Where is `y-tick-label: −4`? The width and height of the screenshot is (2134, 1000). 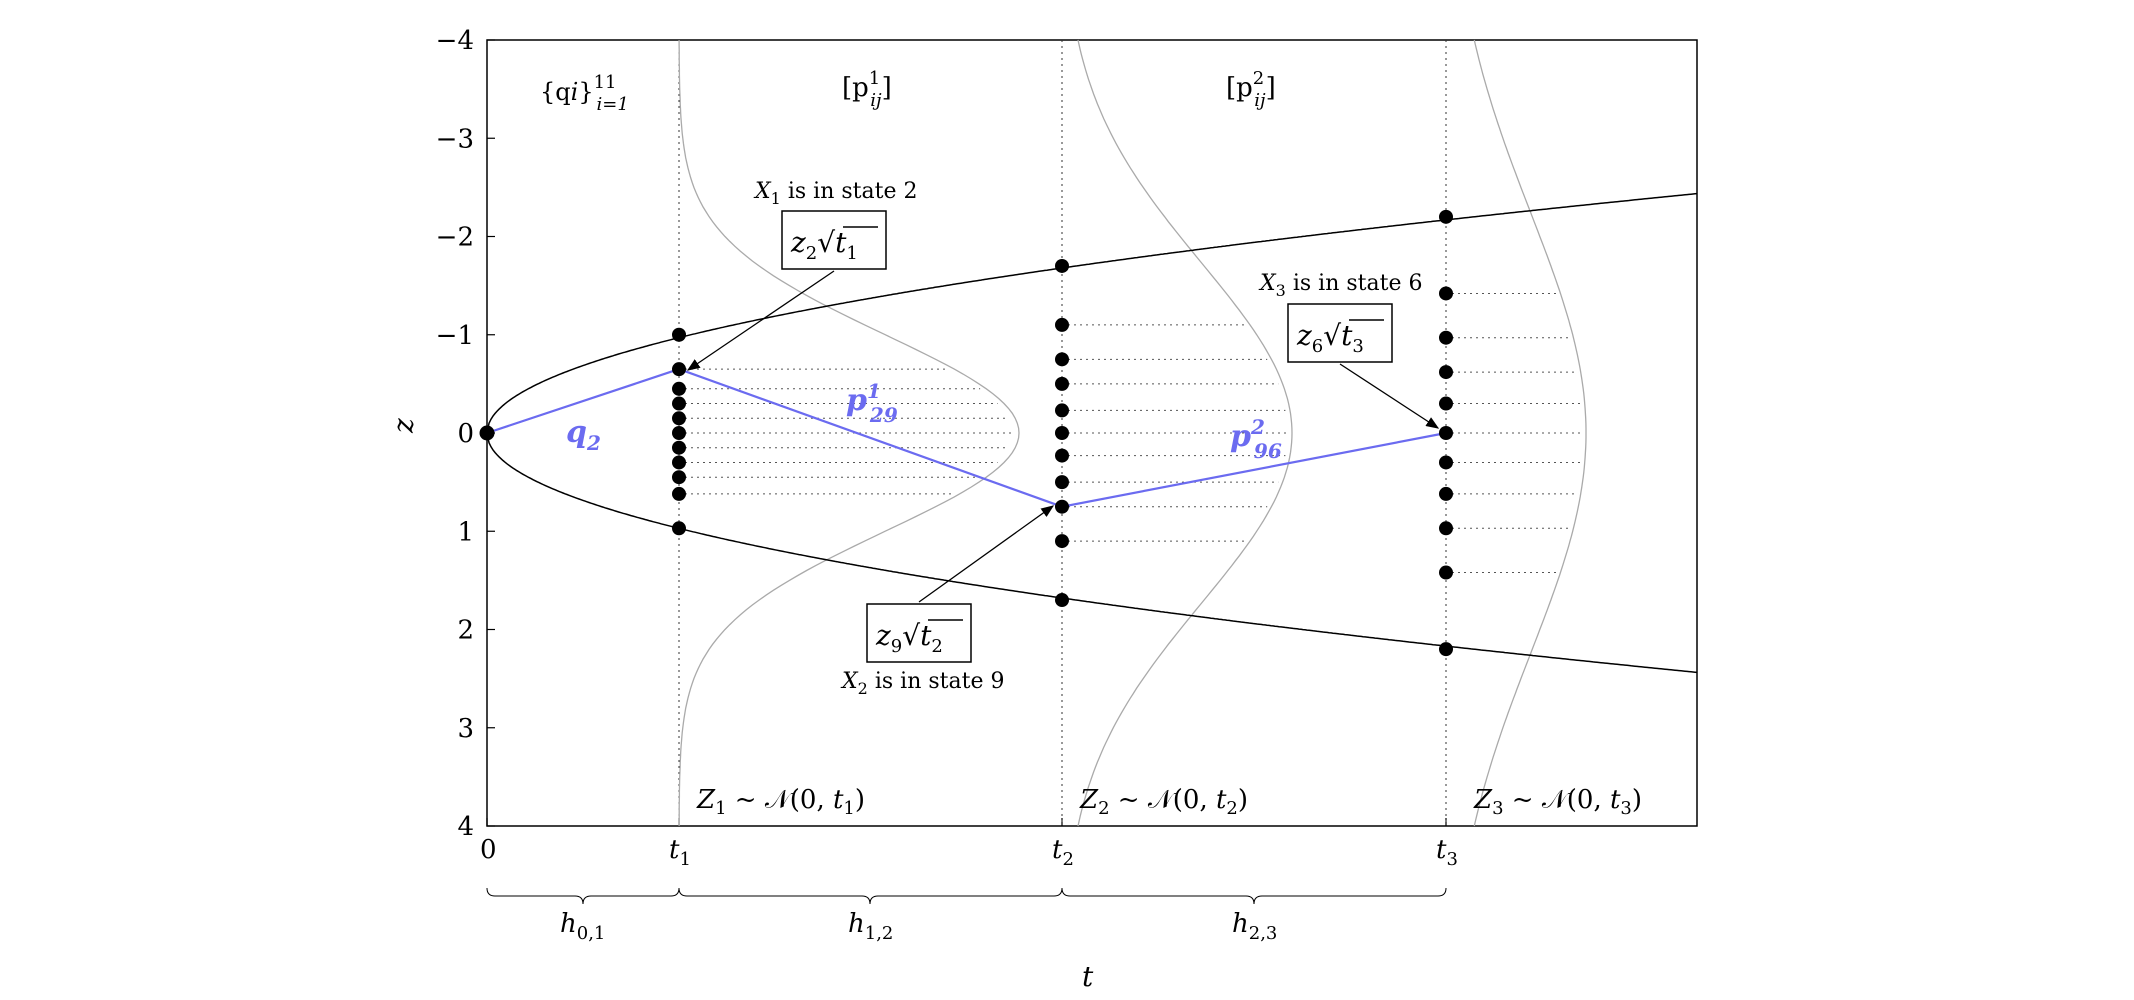 y-tick-label: −4 is located at coordinates (455, 41).